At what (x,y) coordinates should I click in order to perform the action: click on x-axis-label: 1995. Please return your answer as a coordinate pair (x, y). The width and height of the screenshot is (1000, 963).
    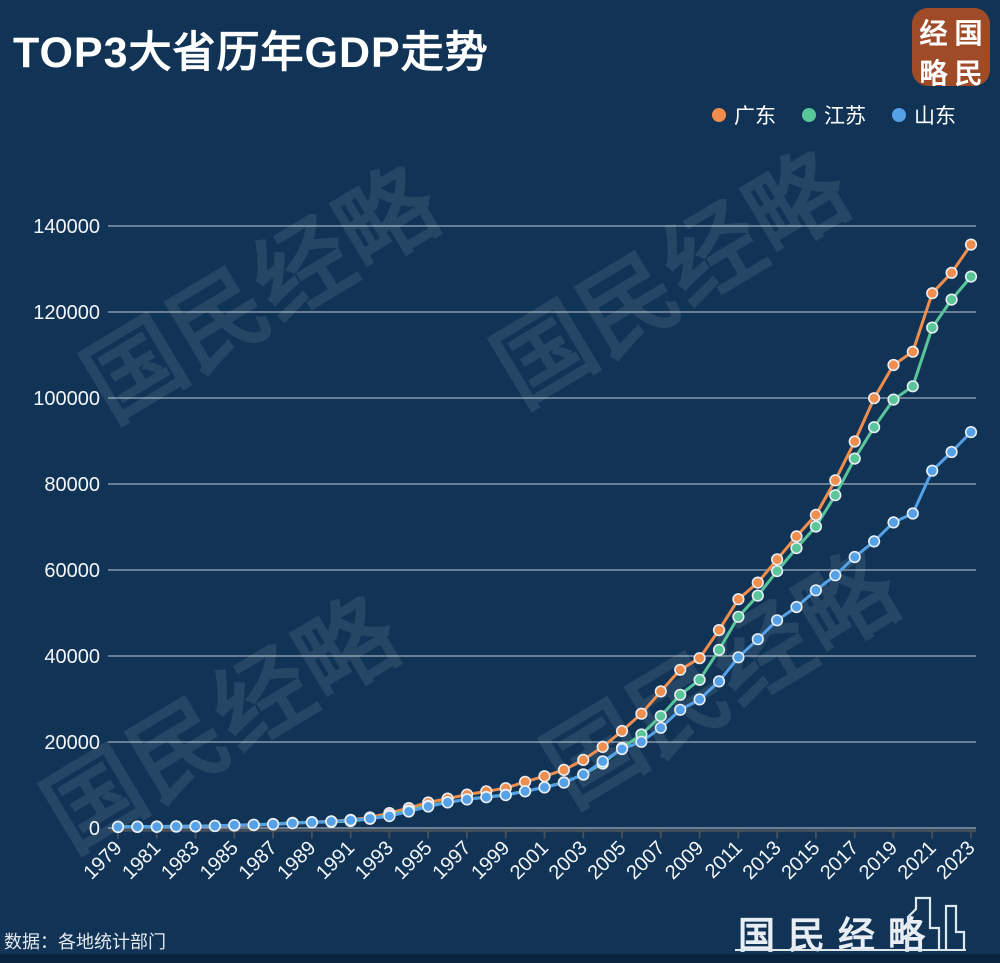
    Looking at the image, I should click on (413, 860).